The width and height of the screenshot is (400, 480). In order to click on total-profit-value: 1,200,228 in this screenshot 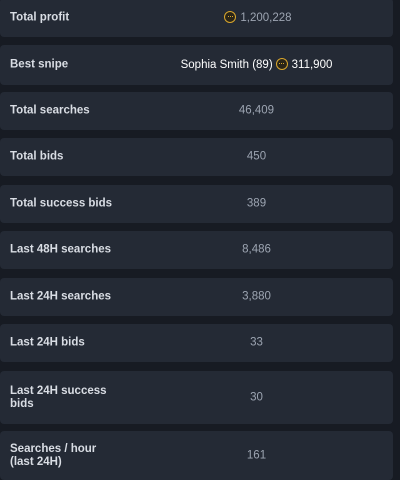, I will do `click(266, 17)`.